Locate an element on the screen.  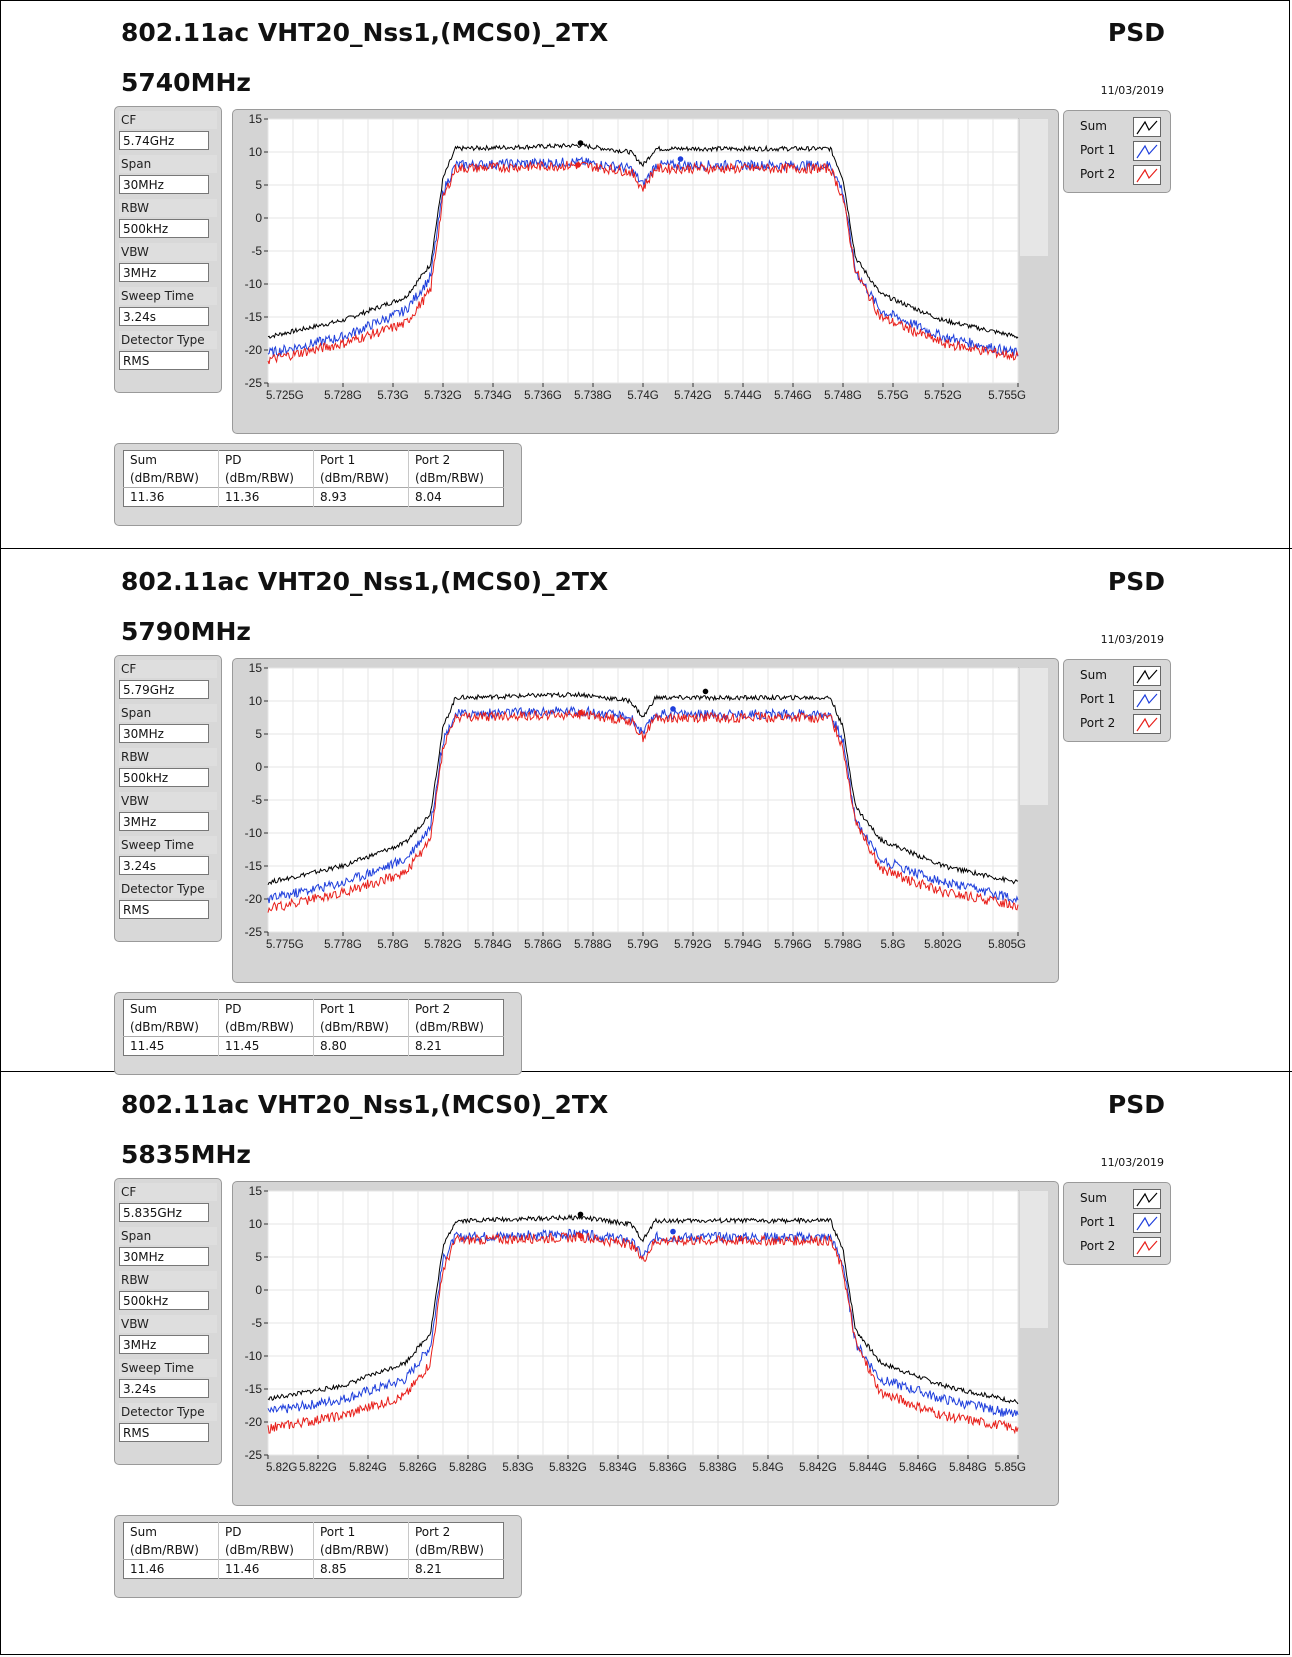
setting-label: Sweep Time is located at coordinates (168, 296).